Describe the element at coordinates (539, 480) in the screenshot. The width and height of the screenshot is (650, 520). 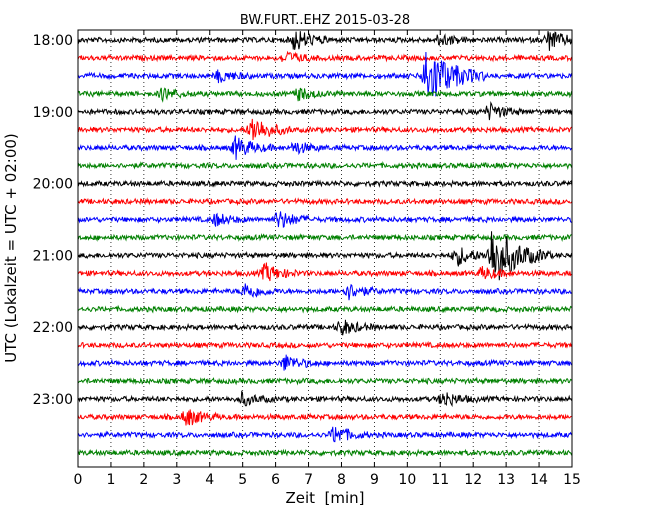
I see `x-tick-label-14: 14` at that location.